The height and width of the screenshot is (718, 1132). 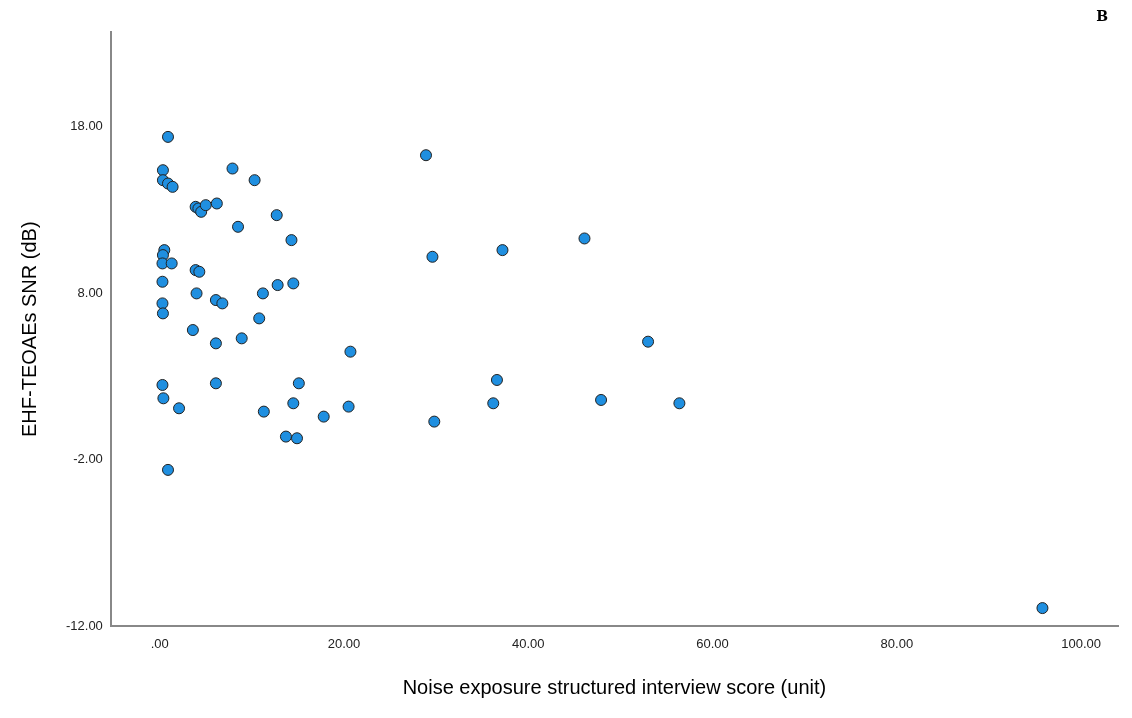 What do you see at coordinates (344, 643) in the screenshot?
I see `x-tick-label: 20.00` at bounding box center [344, 643].